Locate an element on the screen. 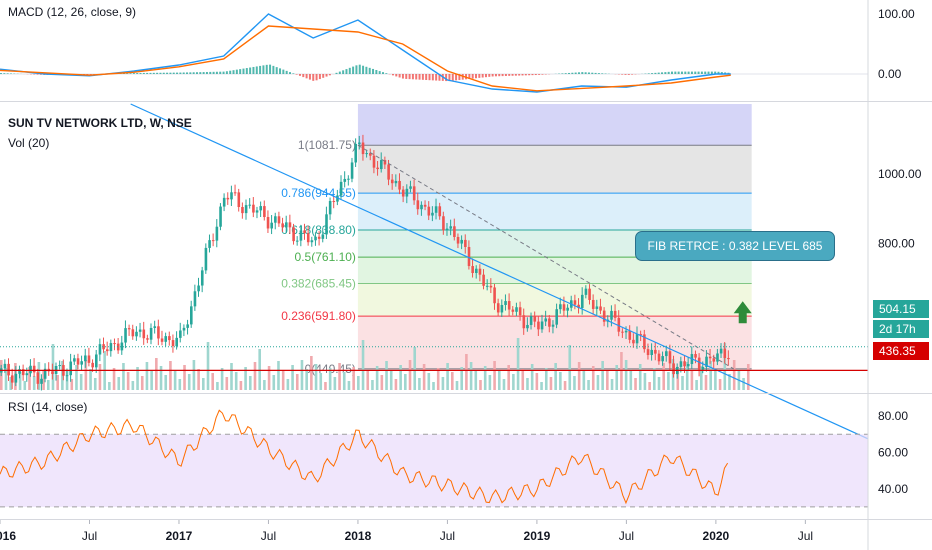 This screenshot has height=550, width=932. time-axis-tick: Jul is located at coordinates (626, 536).